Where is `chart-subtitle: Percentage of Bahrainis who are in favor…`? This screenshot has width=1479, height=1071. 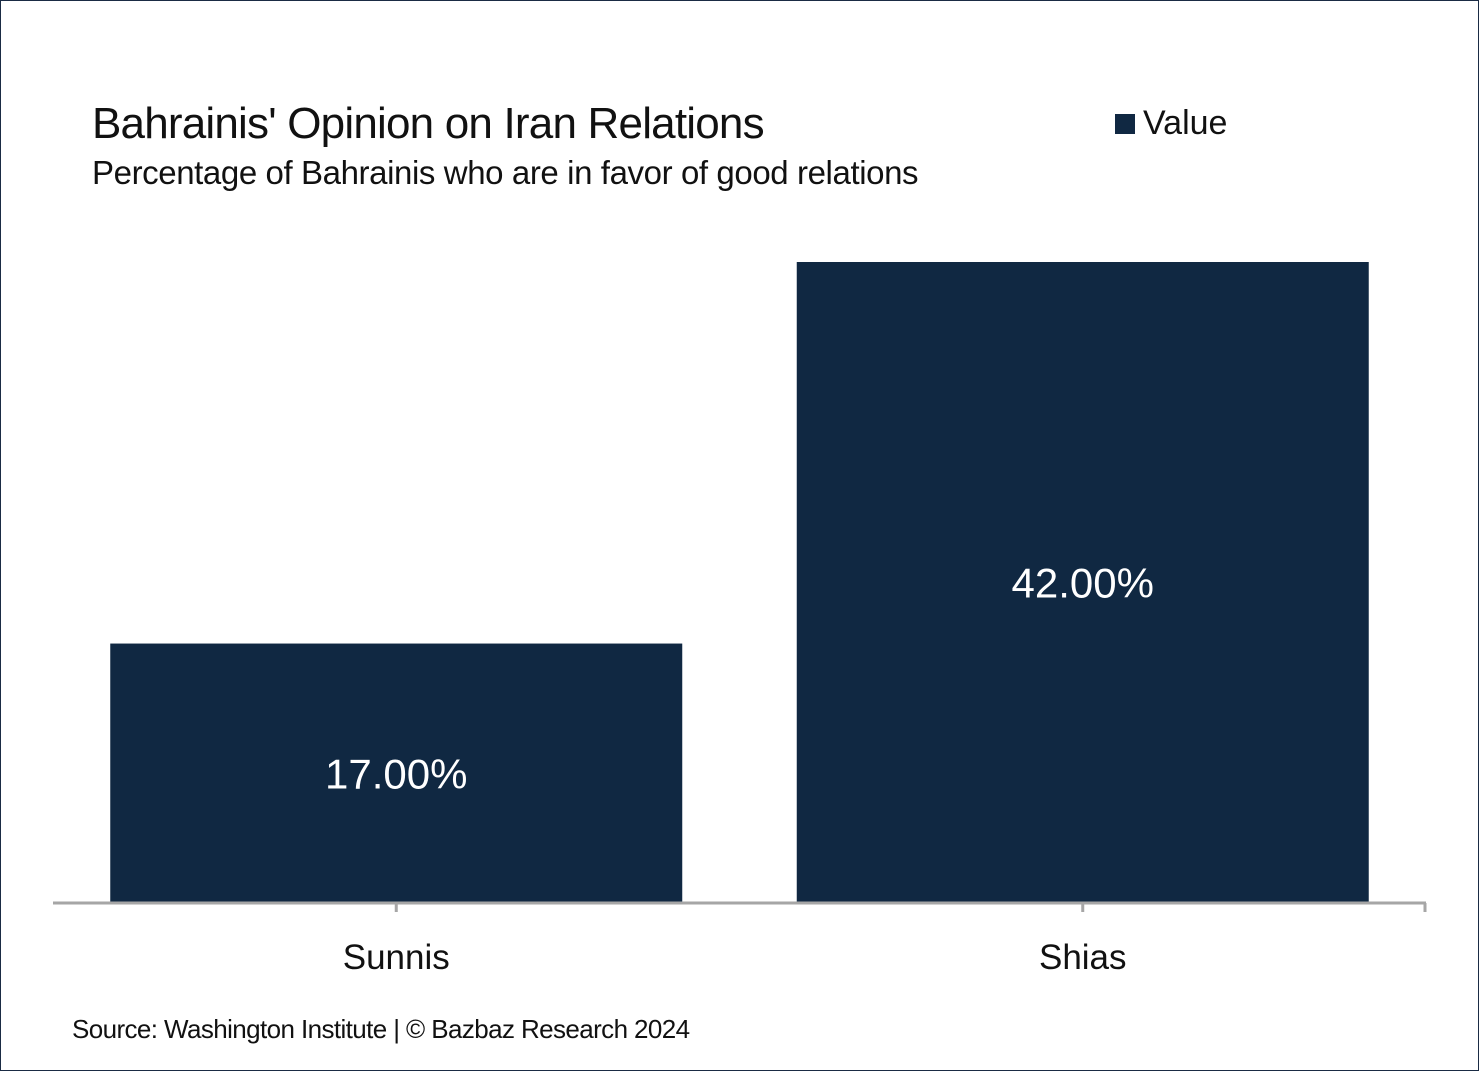 chart-subtitle: Percentage of Bahrainis who are in favor… is located at coordinates (505, 172).